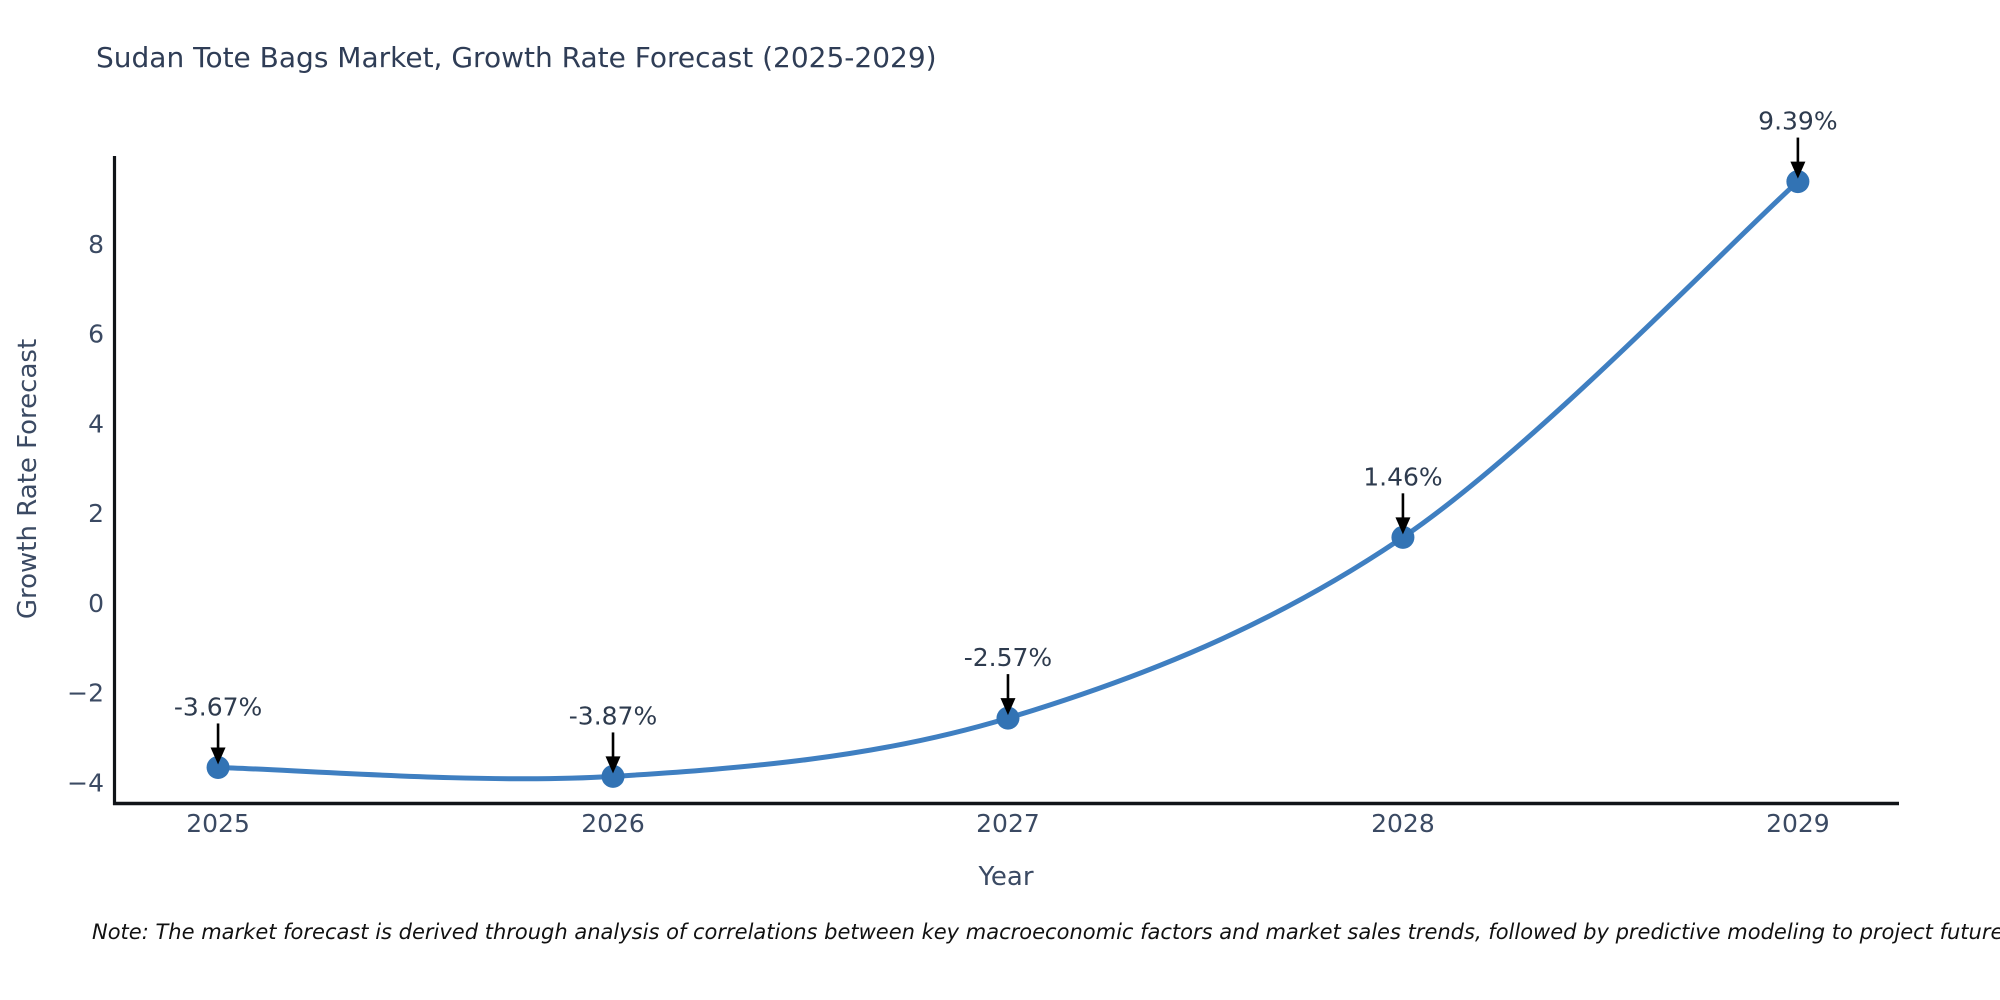 Image resolution: width=2000 pixels, height=1000 pixels. What do you see at coordinates (1798, 823) in the screenshot?
I see `x-tick-label: 2029` at bounding box center [1798, 823].